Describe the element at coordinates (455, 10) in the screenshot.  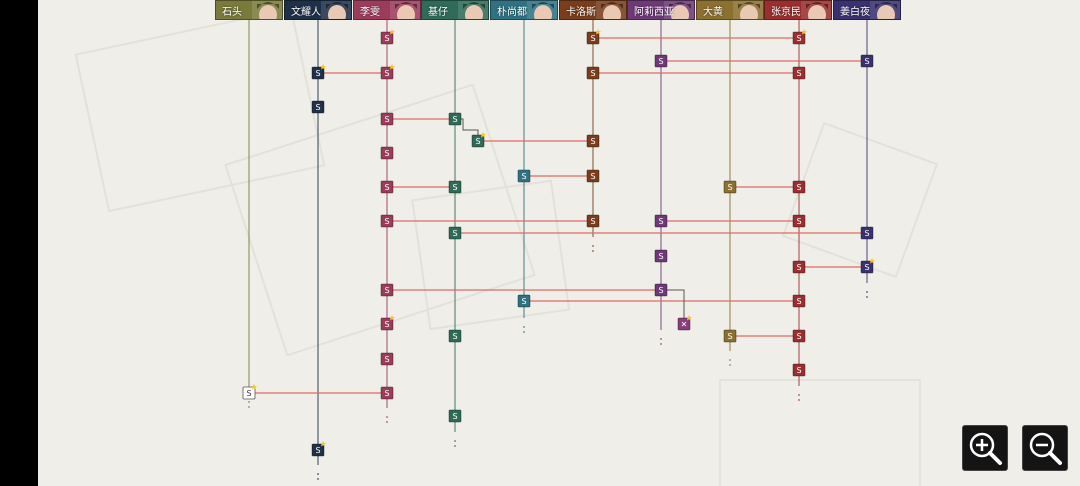
I see `character-header-3: 基仔` at that location.